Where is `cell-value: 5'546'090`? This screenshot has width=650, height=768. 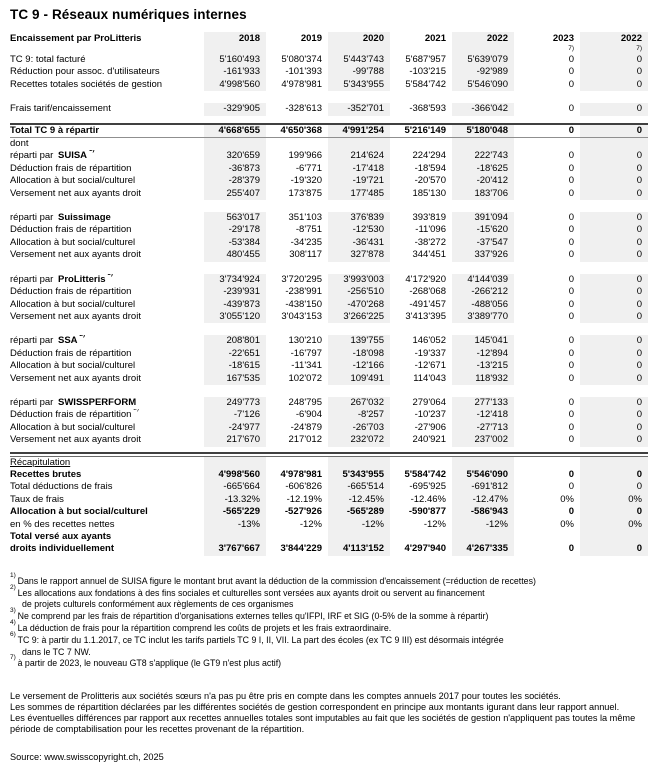 cell-value: 5'546'090 is located at coordinates (487, 84).